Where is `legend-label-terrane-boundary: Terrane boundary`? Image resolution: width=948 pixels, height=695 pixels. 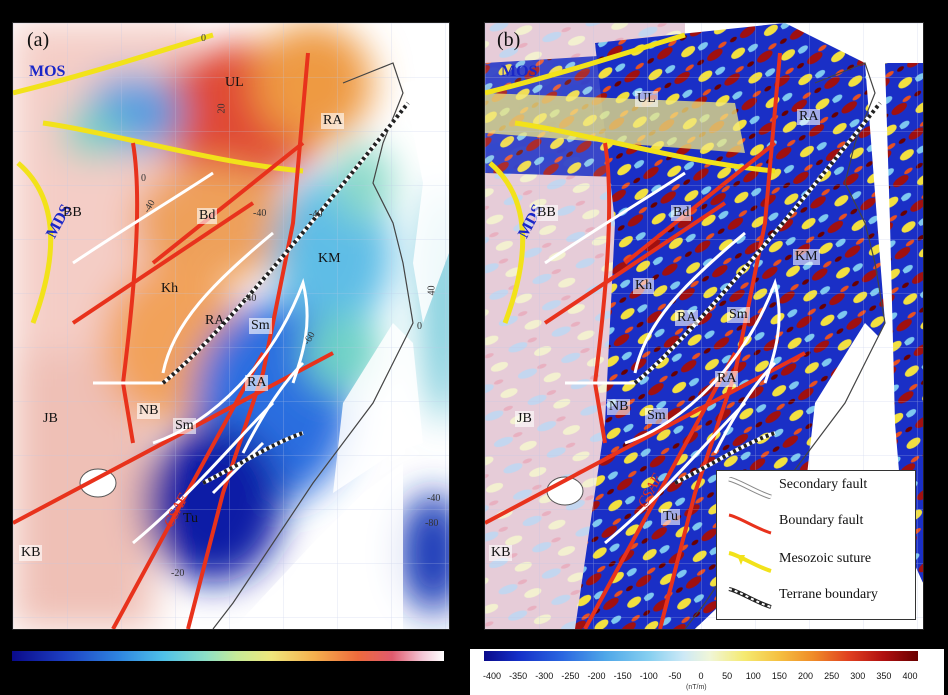
legend-label-terrane-boundary: Terrane boundary is located at coordinates (828, 594).